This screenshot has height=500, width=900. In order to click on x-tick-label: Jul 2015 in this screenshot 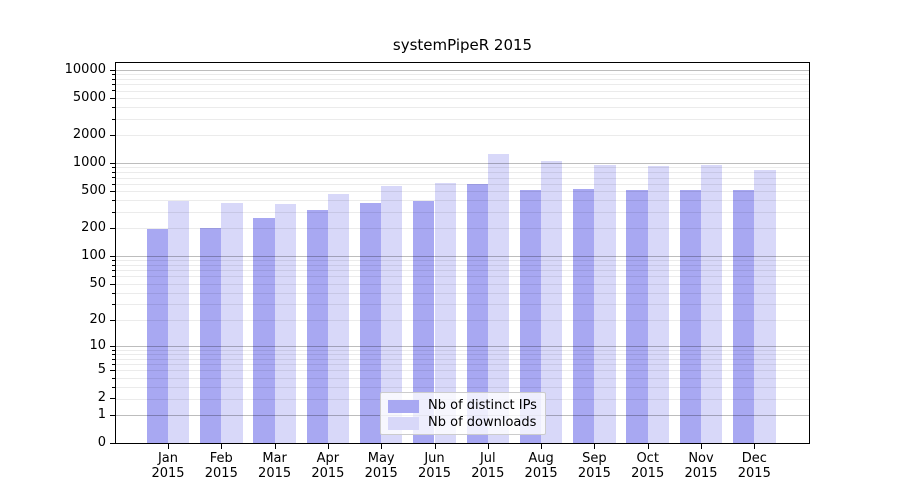, I will do `click(488, 466)`.